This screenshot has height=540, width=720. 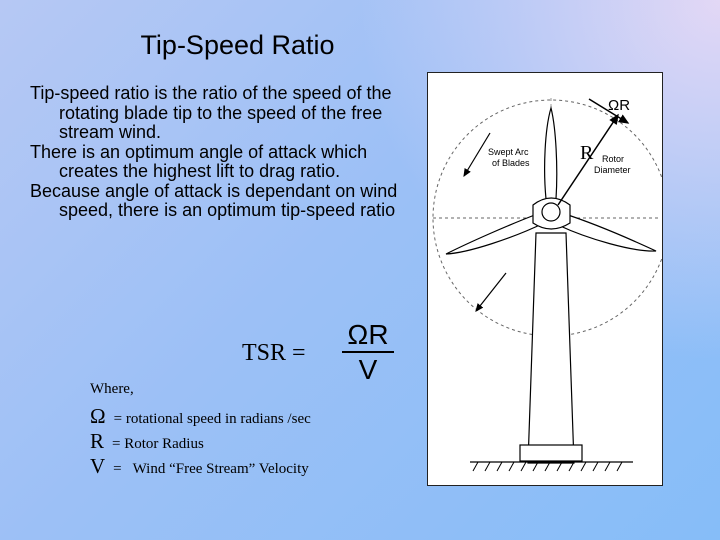 I want to click on definition-v: V = Wind “Free Stream” Velocity, so click(x=200, y=466).